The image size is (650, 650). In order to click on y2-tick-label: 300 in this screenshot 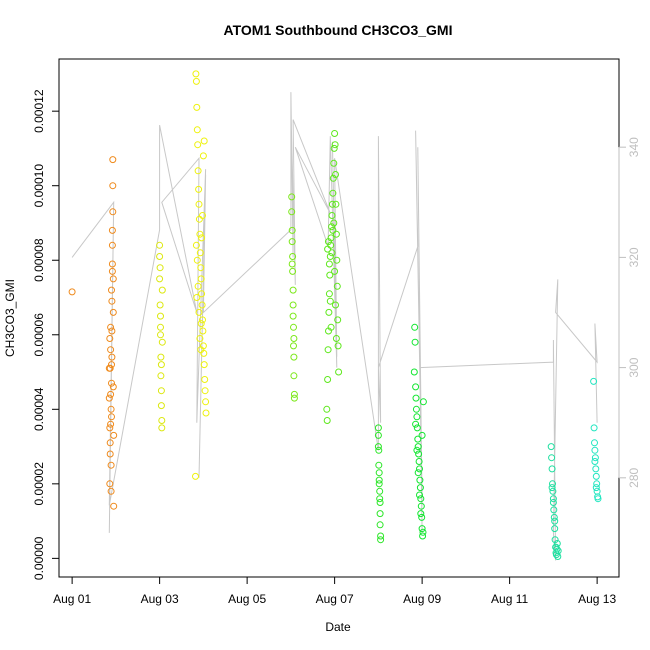, I will do `click(634, 367)`.